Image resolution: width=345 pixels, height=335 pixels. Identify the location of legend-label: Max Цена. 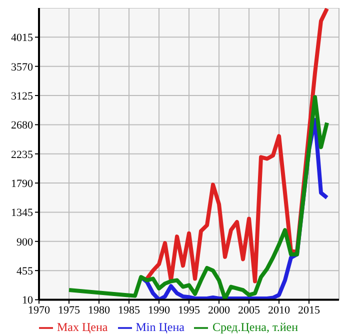
(82, 327).